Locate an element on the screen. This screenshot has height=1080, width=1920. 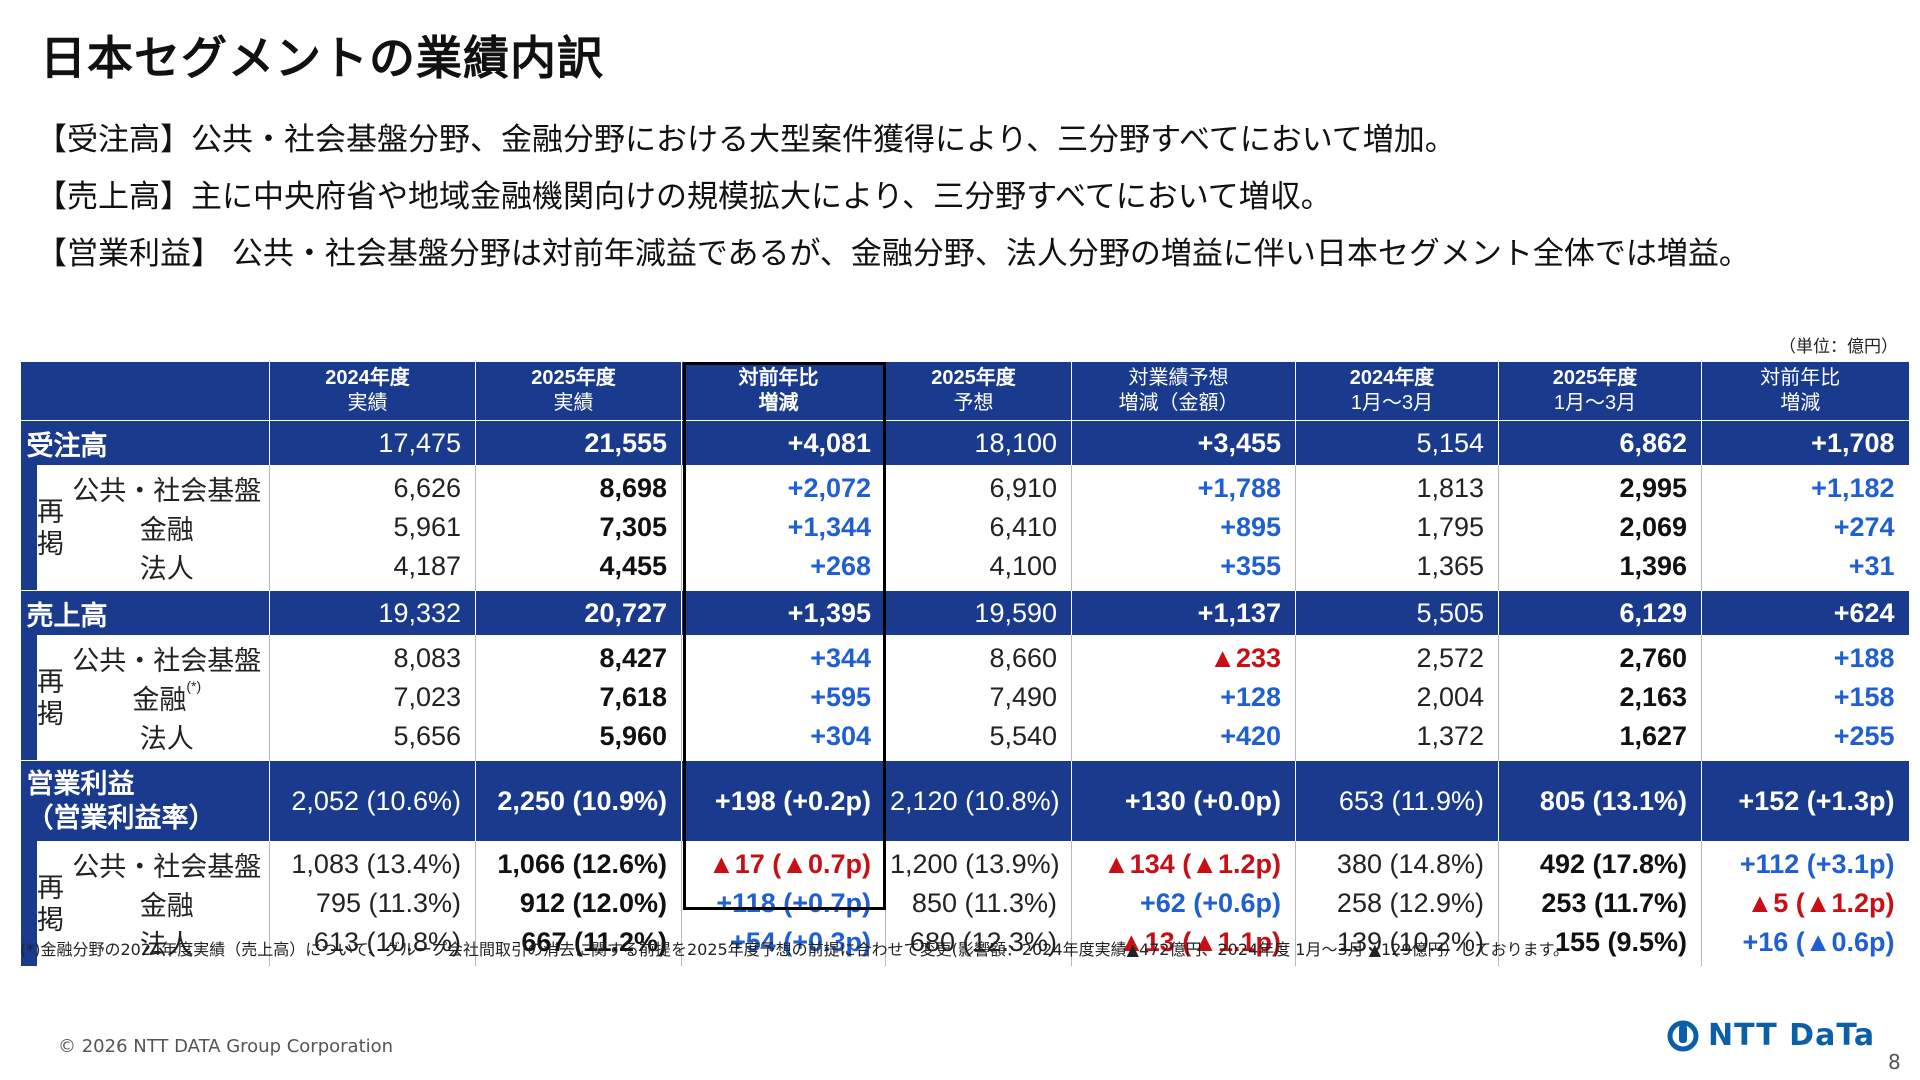
company-logo: NTT DaTa is located at coordinates (1770, 1035).